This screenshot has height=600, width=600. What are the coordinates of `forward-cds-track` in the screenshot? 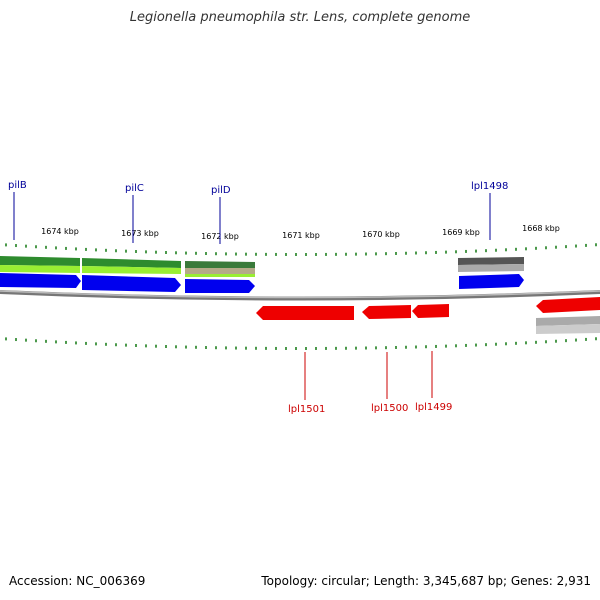 It's located at (262, 283).